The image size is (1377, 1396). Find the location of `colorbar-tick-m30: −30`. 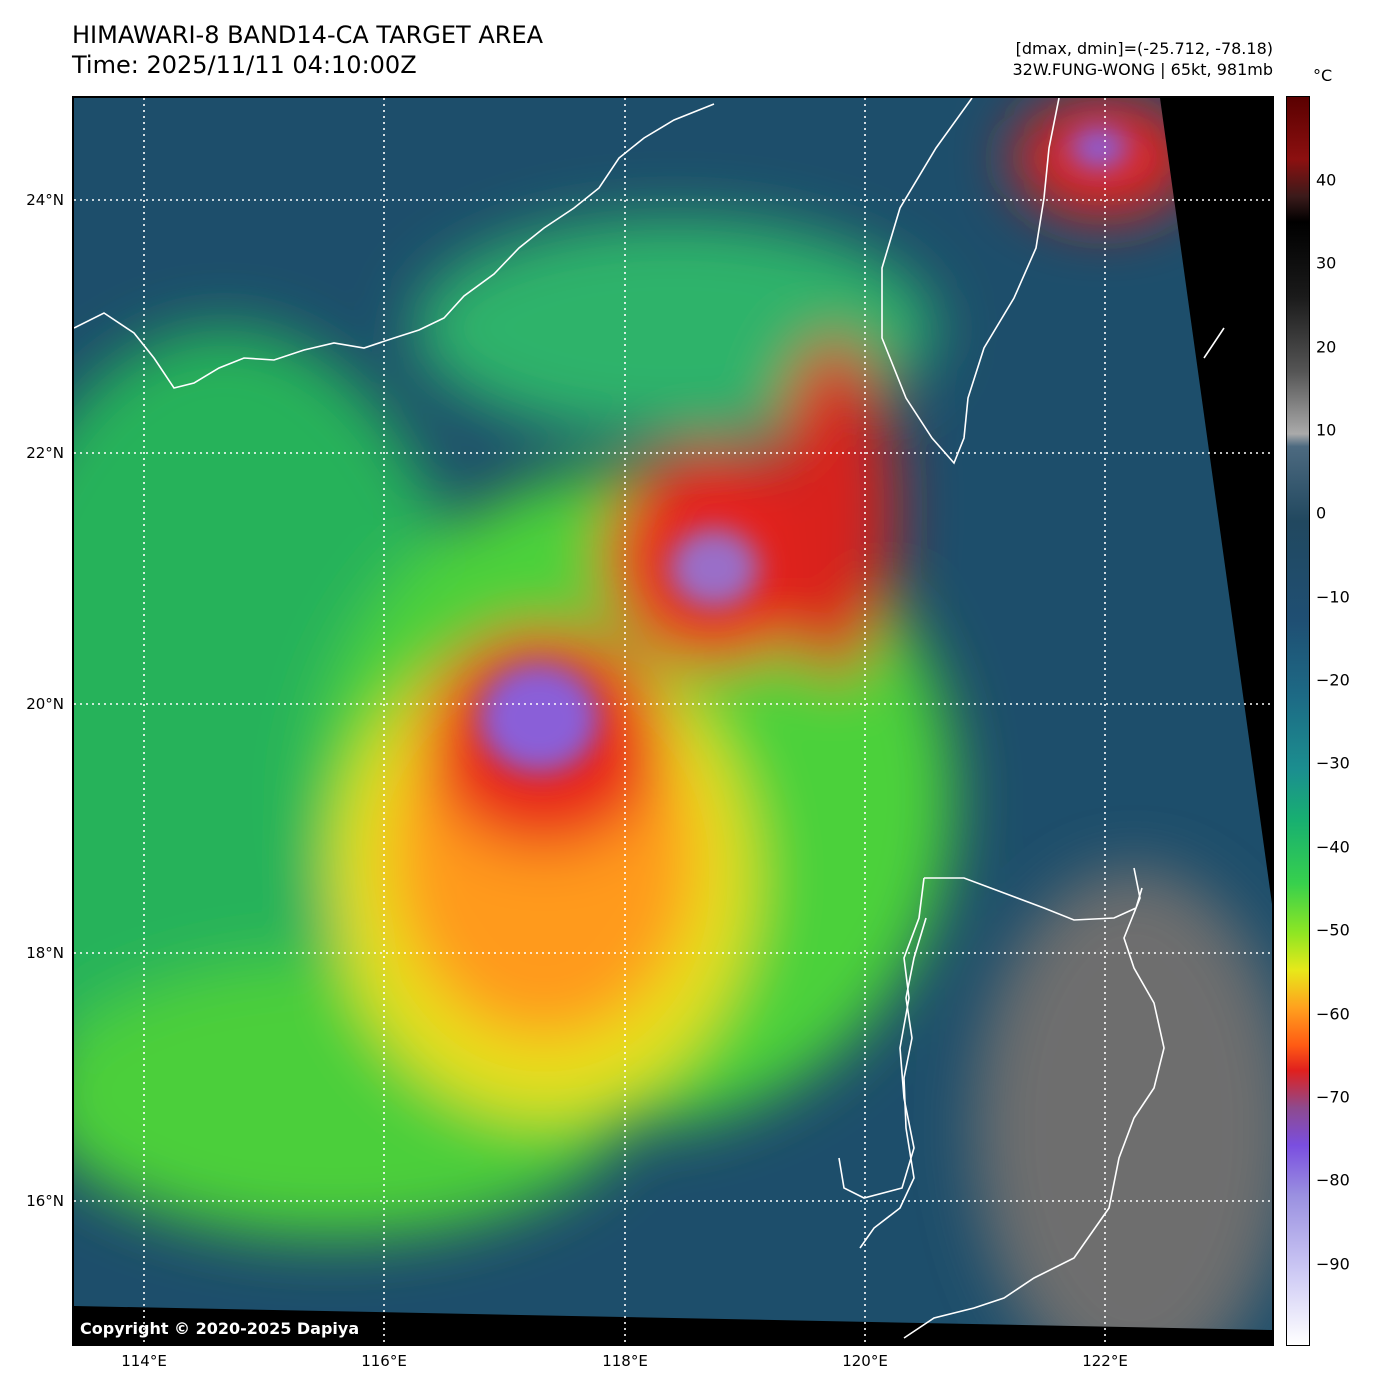

colorbar-tick-m30: −30 is located at coordinates (1333, 763).